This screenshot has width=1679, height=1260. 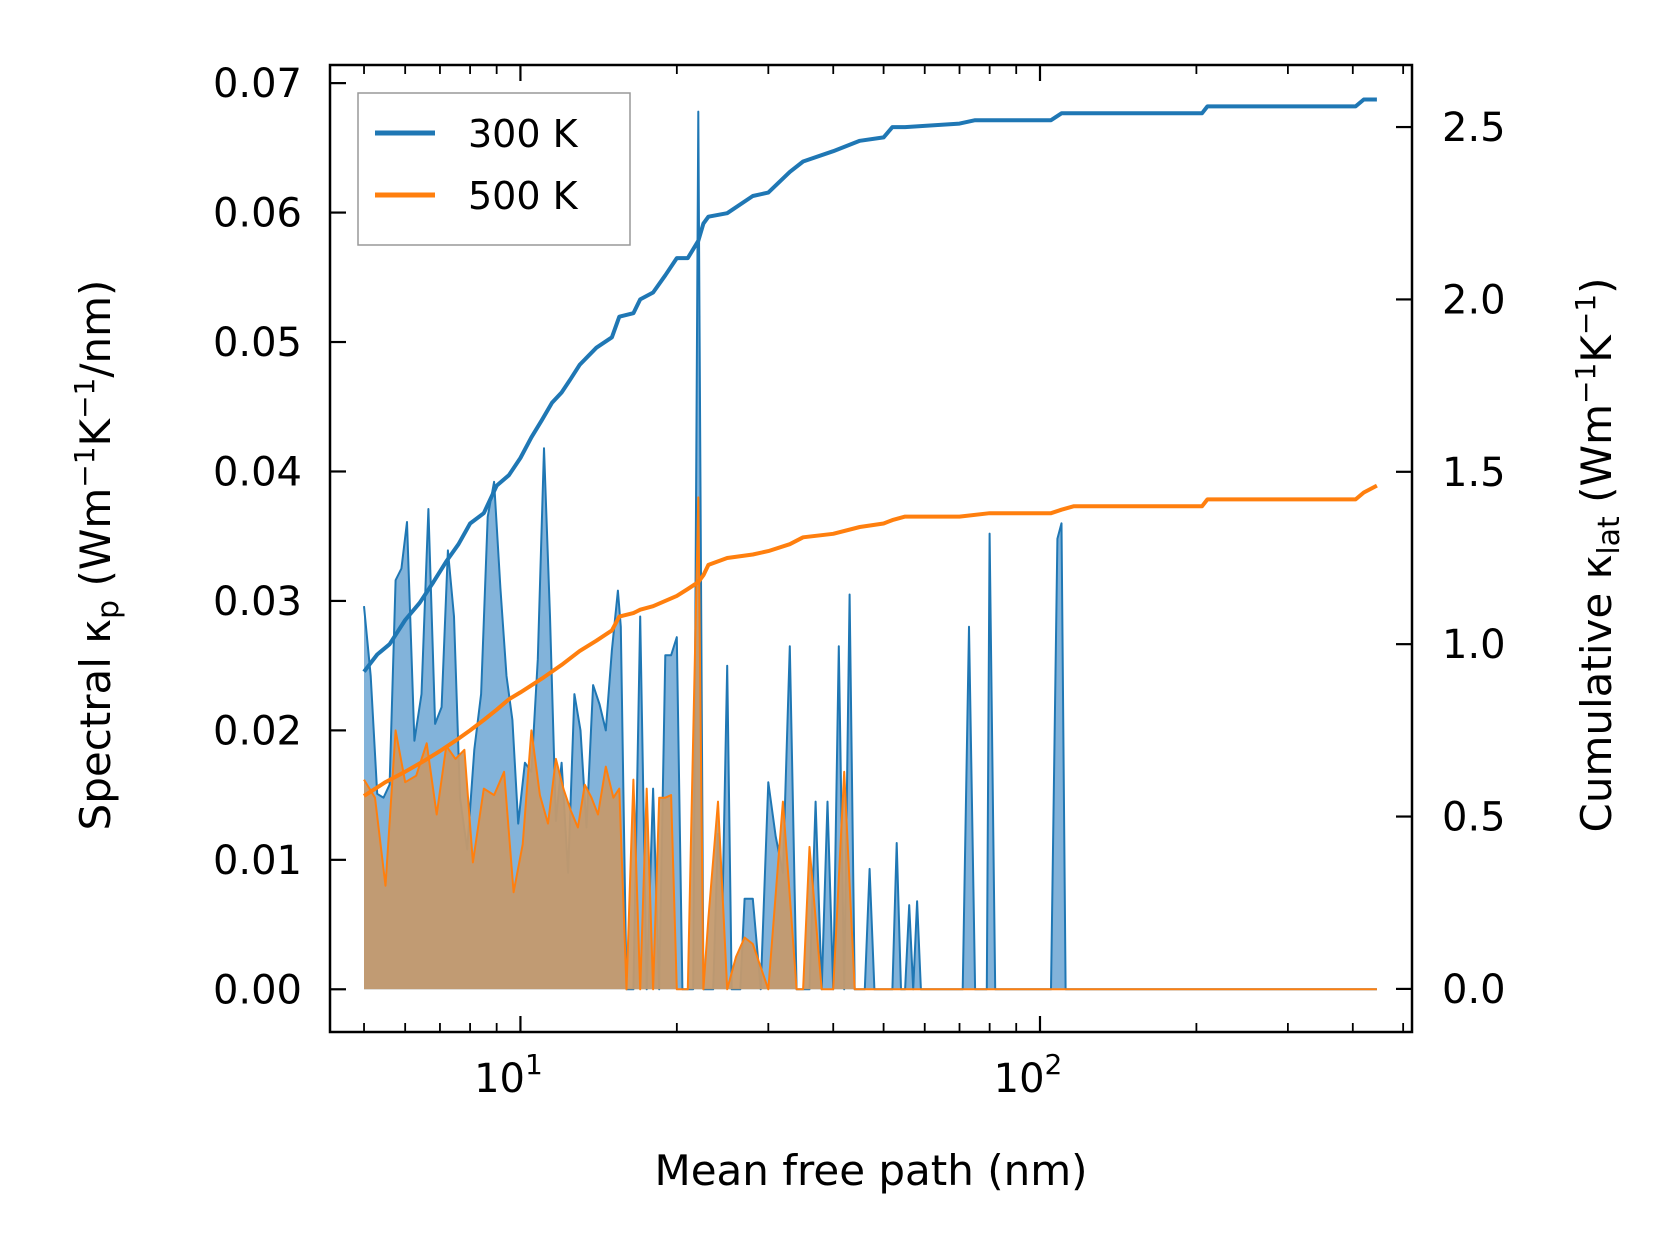 What do you see at coordinates (1474, 473) in the screenshot?
I see `right-y-tick-label: 1.5` at bounding box center [1474, 473].